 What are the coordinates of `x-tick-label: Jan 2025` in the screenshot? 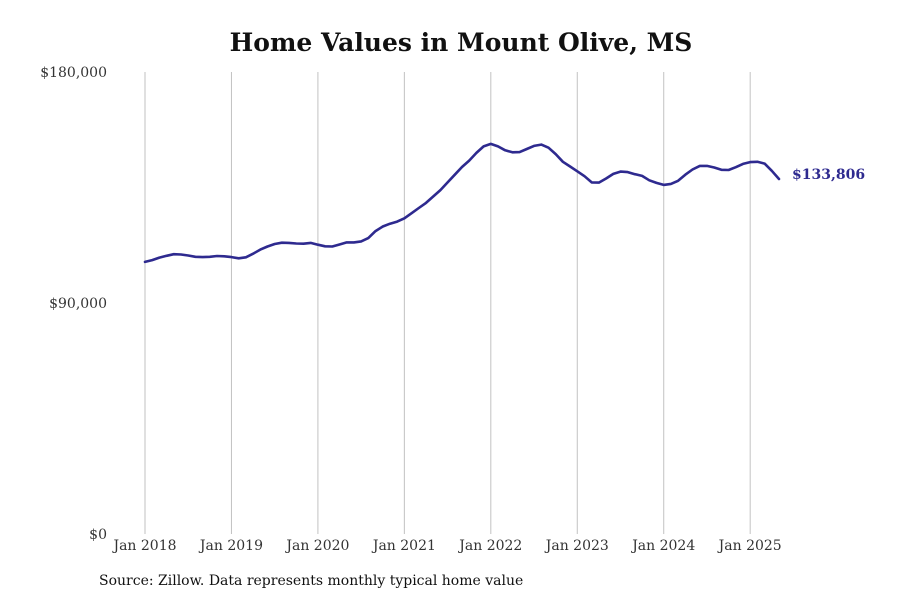 It's located at (749, 546).